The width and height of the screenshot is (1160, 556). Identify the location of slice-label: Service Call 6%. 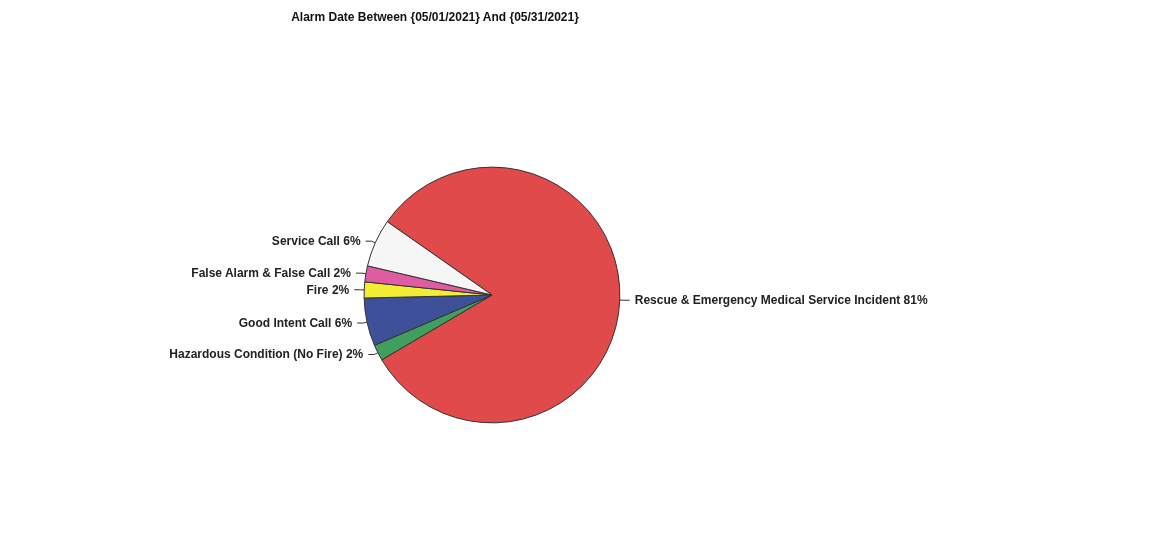
(316, 241).